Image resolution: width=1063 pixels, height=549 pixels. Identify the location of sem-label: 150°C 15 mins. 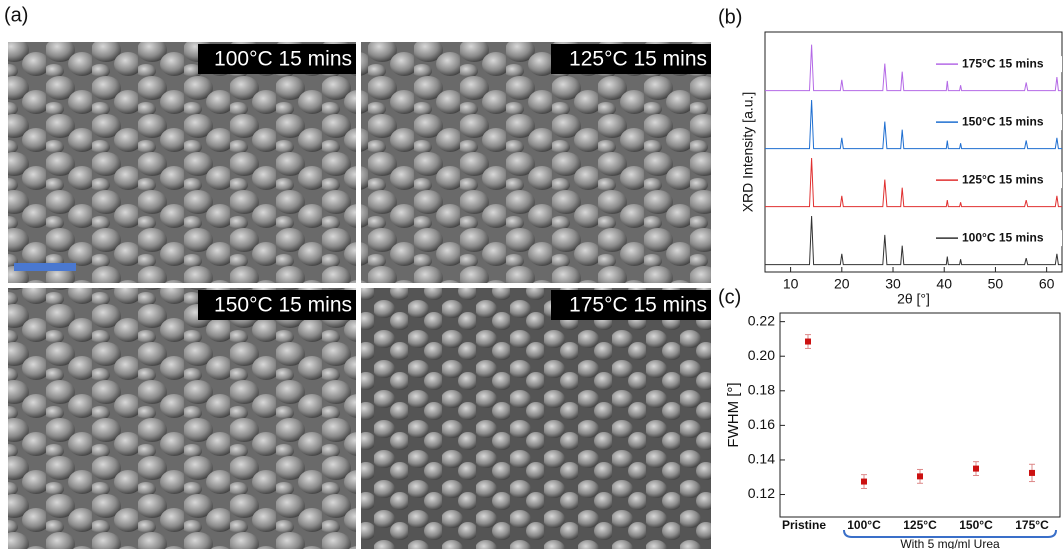
(283, 305).